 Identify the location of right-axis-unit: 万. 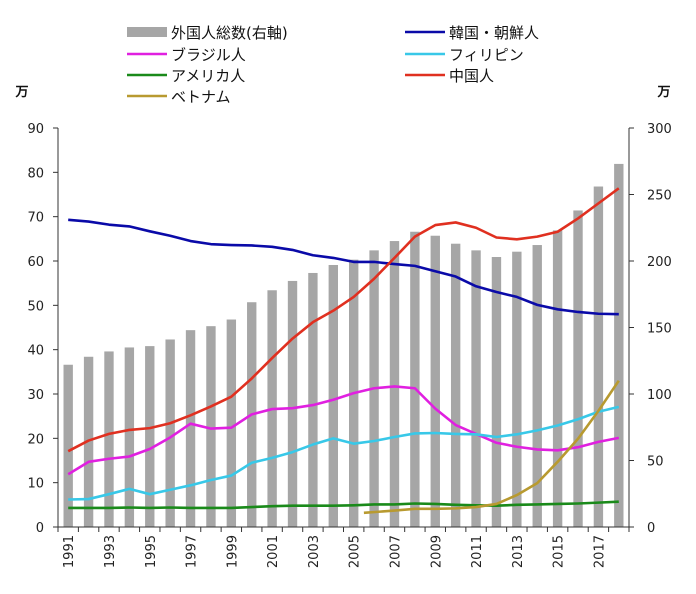
(663, 92).